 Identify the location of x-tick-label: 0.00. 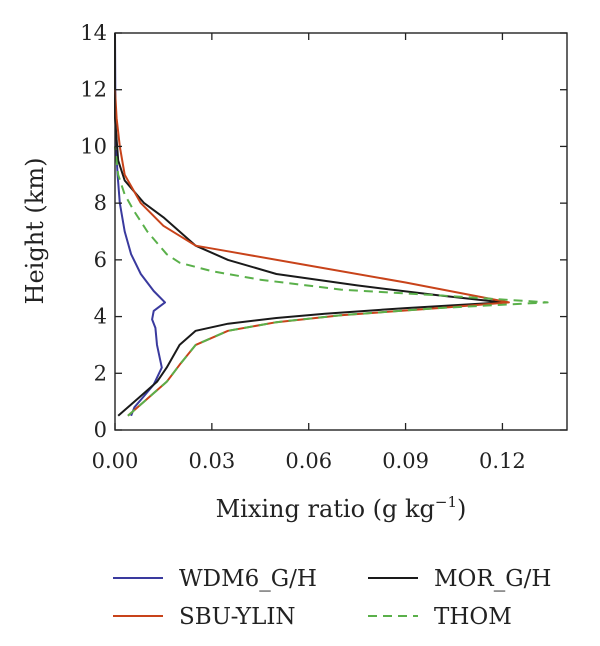
(115, 461).